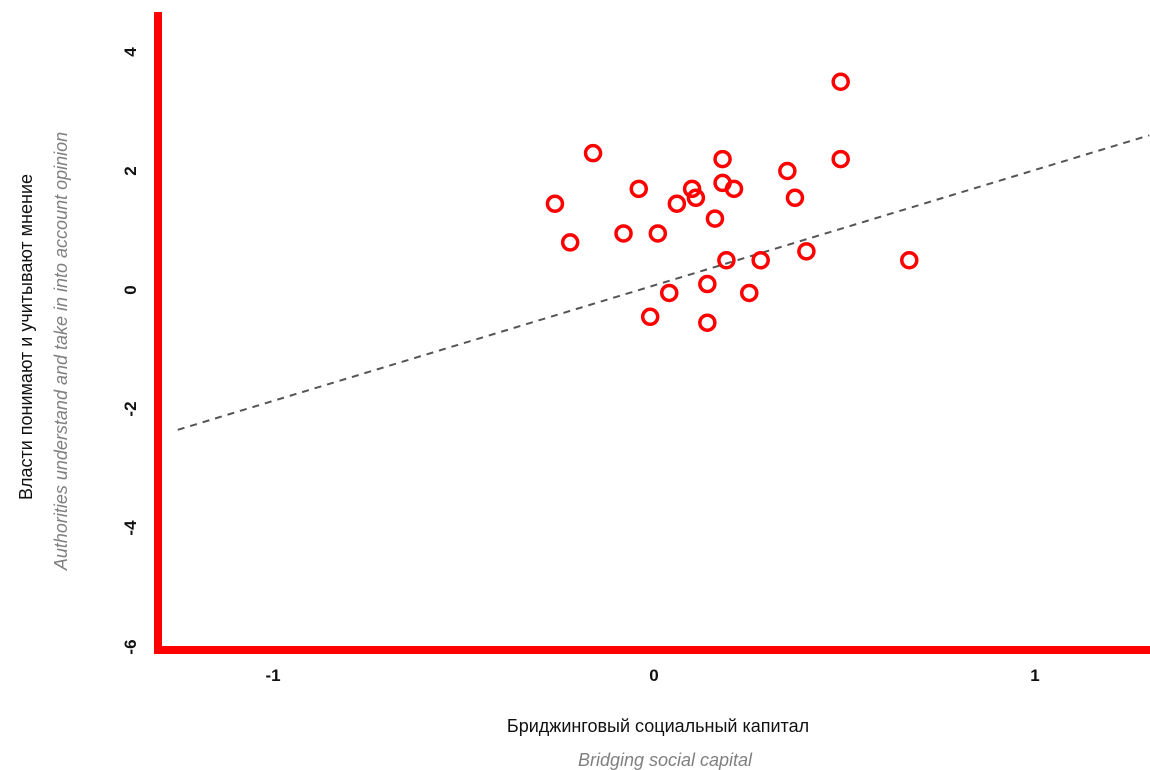  What do you see at coordinates (130, 170) in the screenshot?
I see `y-tick-label: 2` at bounding box center [130, 170].